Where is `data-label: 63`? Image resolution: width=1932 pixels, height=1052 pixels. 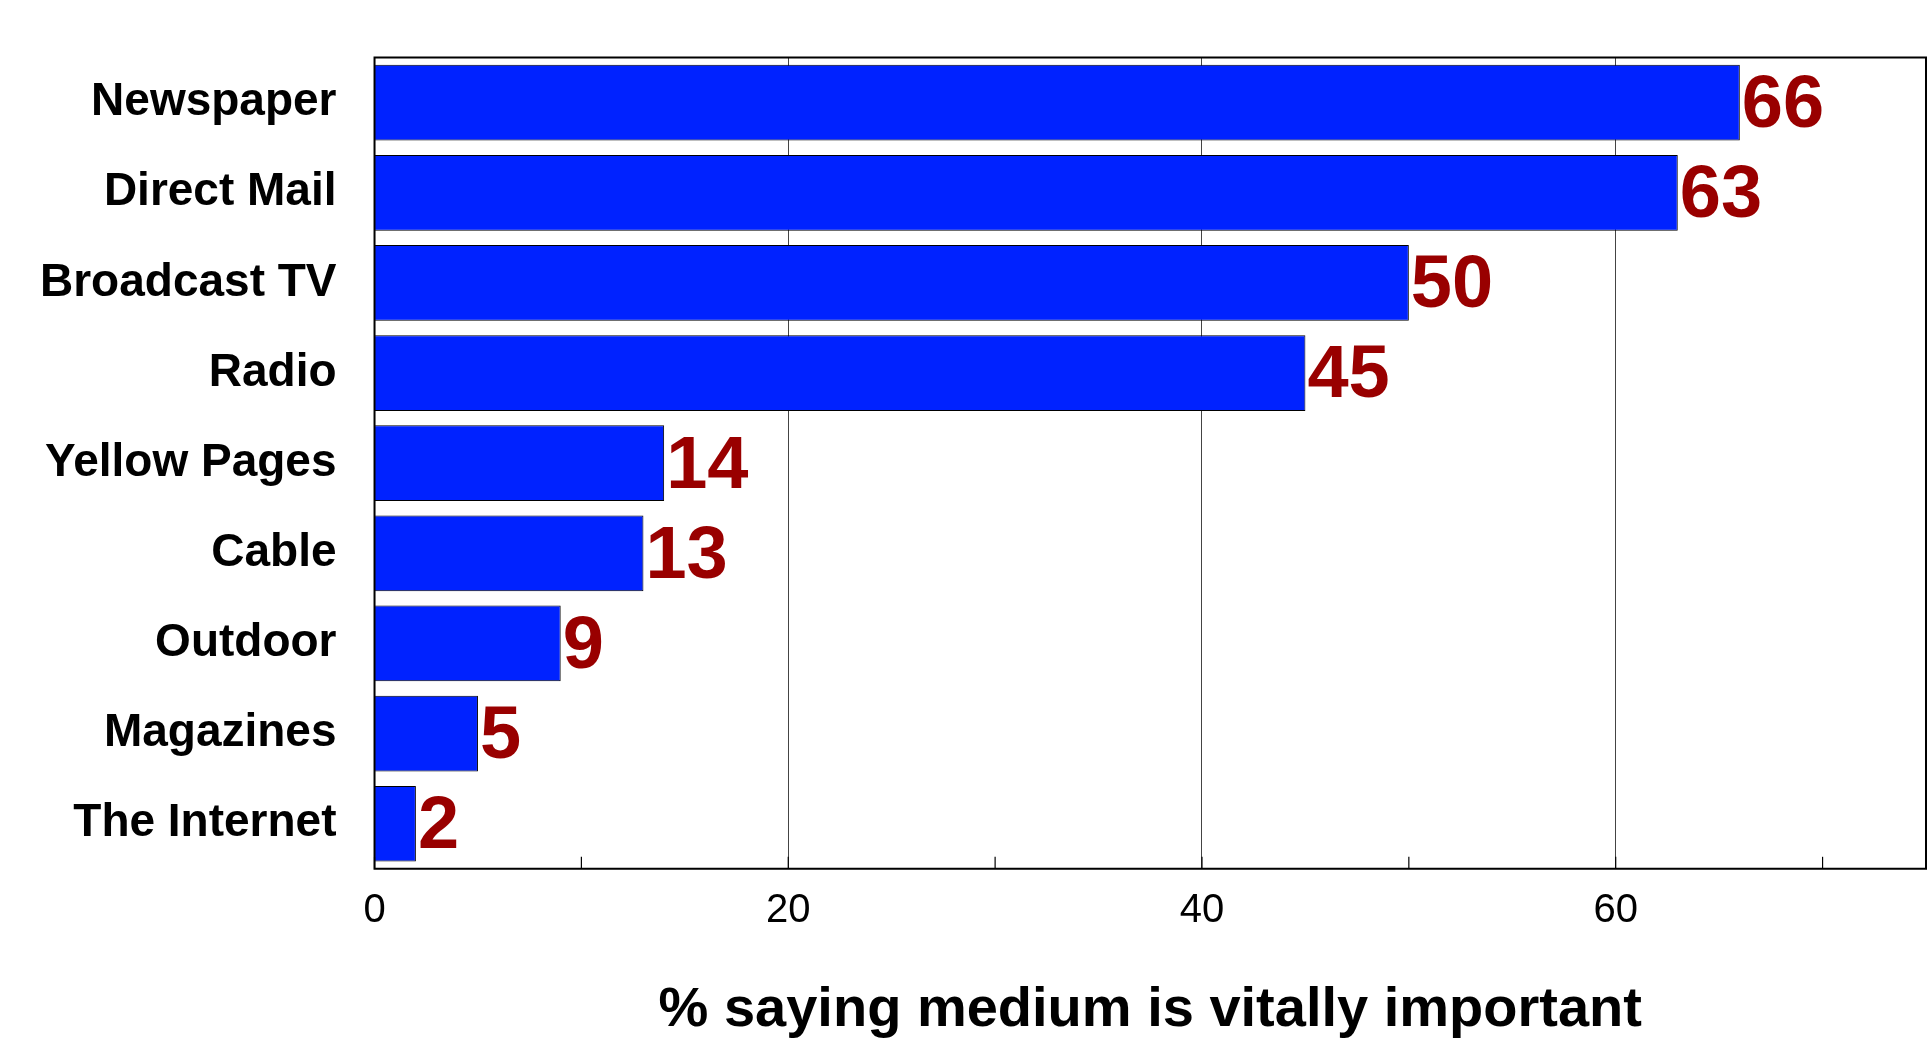
data-label: 63 is located at coordinates (1721, 192).